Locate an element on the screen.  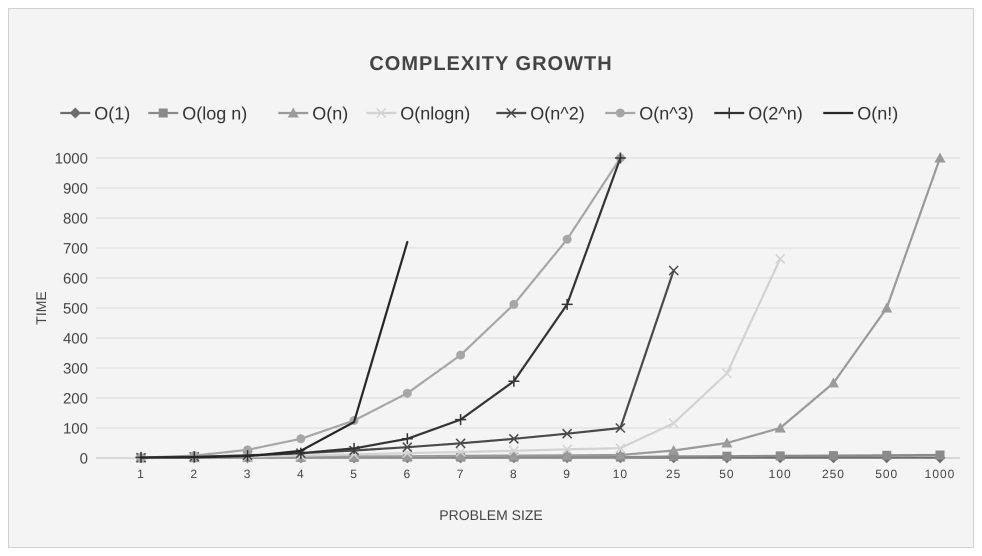
x-tick-label: 500 is located at coordinates (886, 474).